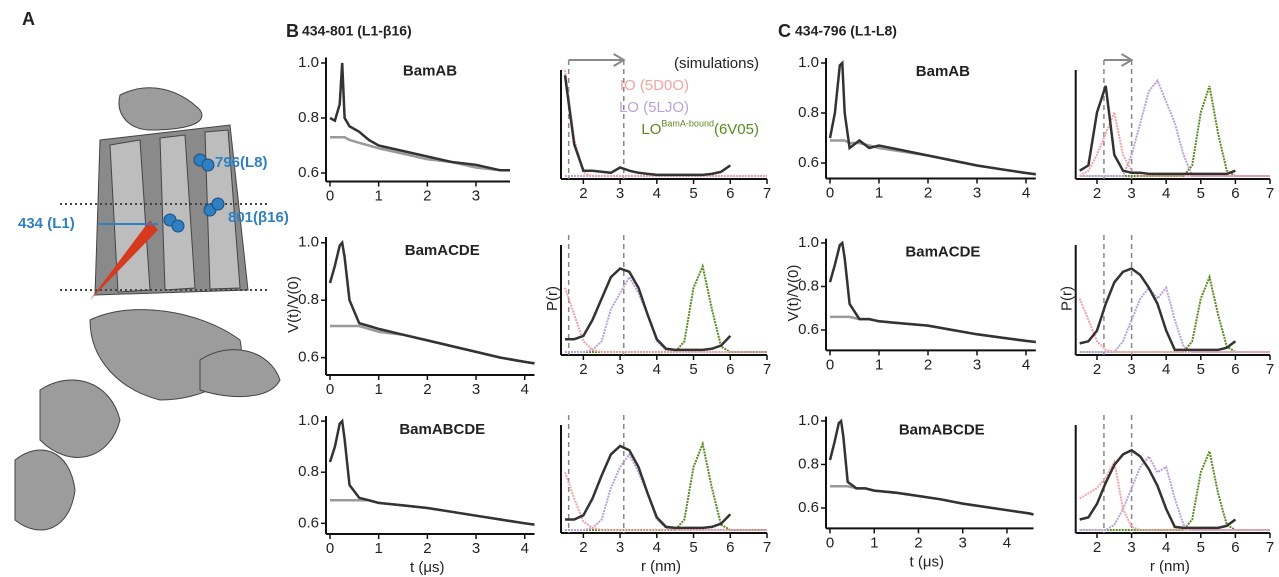 Image resolution: width=1279 pixels, height=577 pixels. Describe the element at coordinates (846, 31) in the screenshot. I see `panel-title: 434-796 (L1-L8)` at that location.